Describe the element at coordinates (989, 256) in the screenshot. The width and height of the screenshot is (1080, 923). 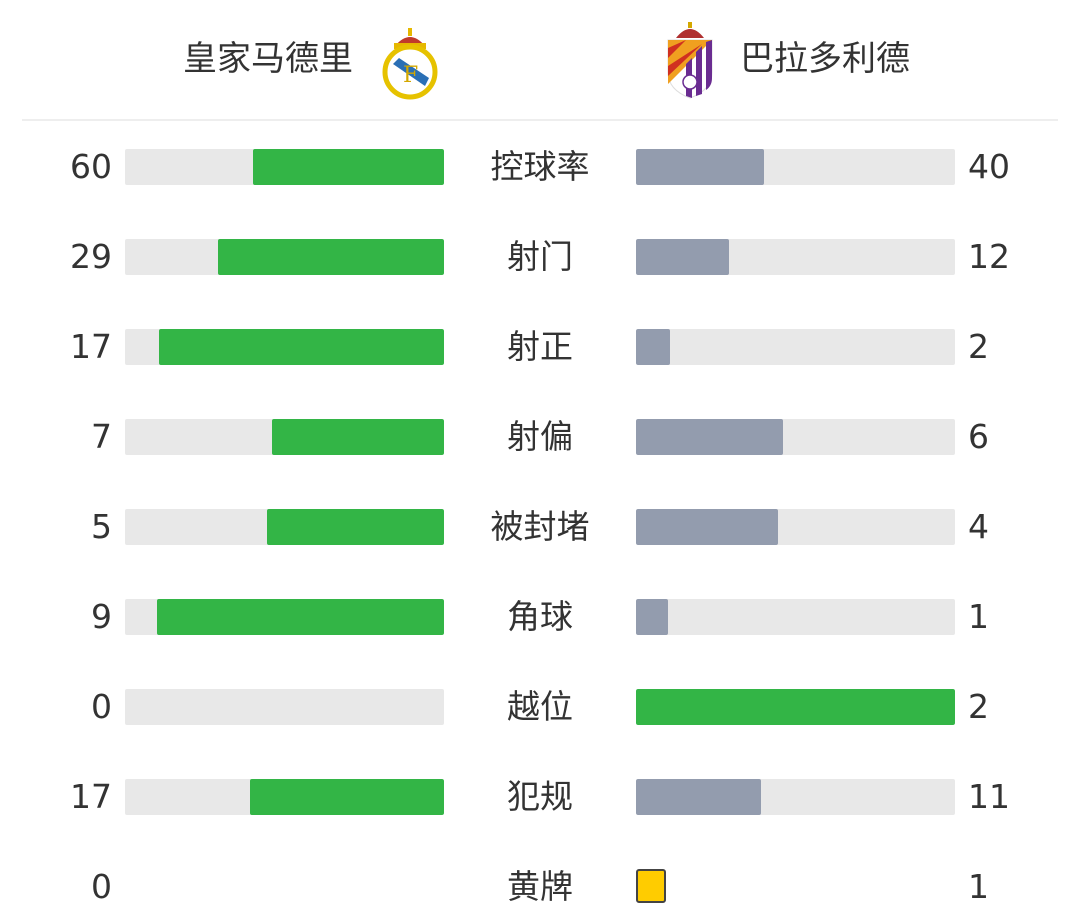
I see `away-value: 12` at that location.